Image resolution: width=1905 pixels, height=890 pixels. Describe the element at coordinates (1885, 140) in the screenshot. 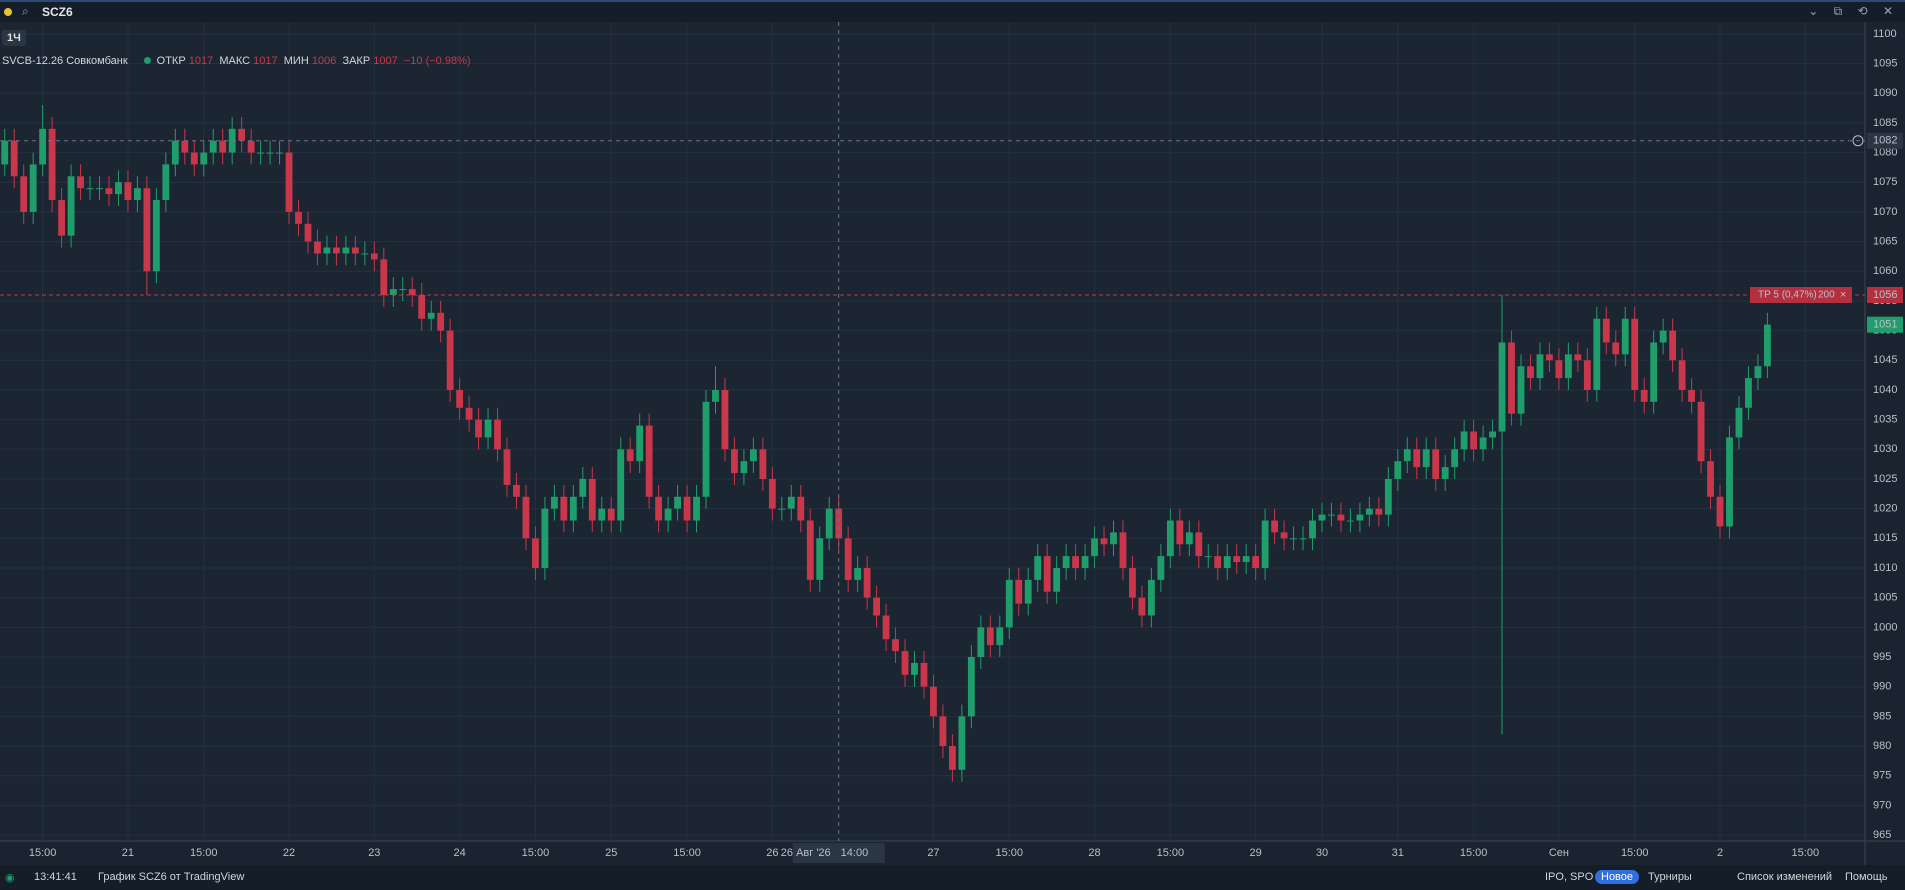

I see `crosshair-price-box` at that location.